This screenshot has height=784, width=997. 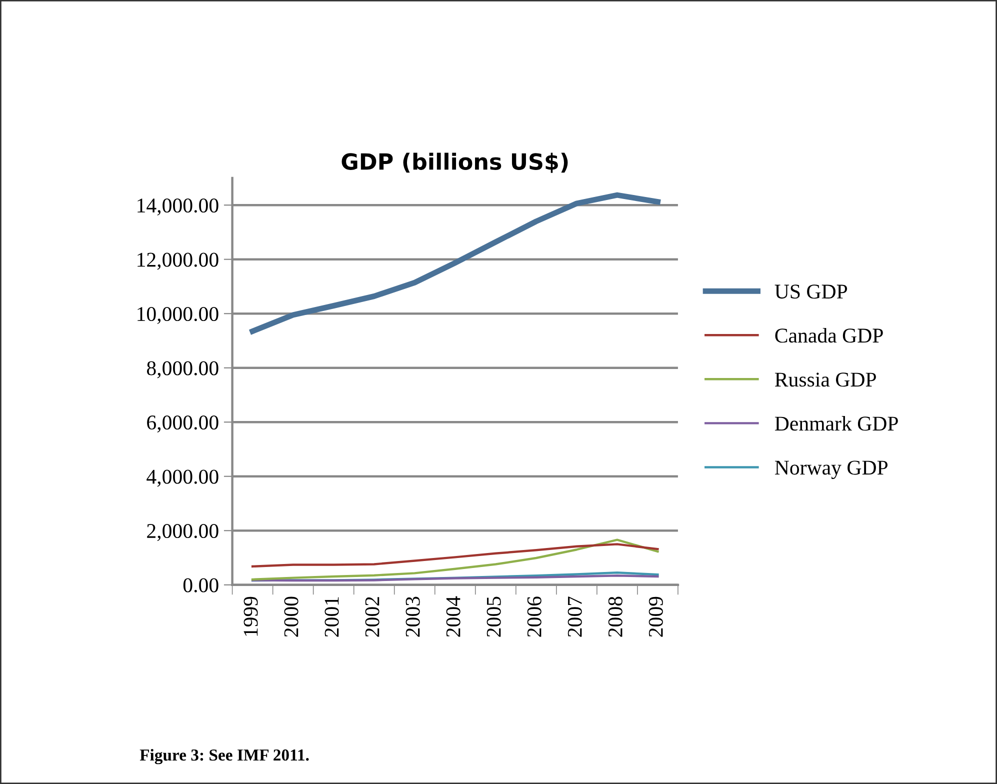 I want to click on x-tick-label: 2001, so click(x=331, y=617).